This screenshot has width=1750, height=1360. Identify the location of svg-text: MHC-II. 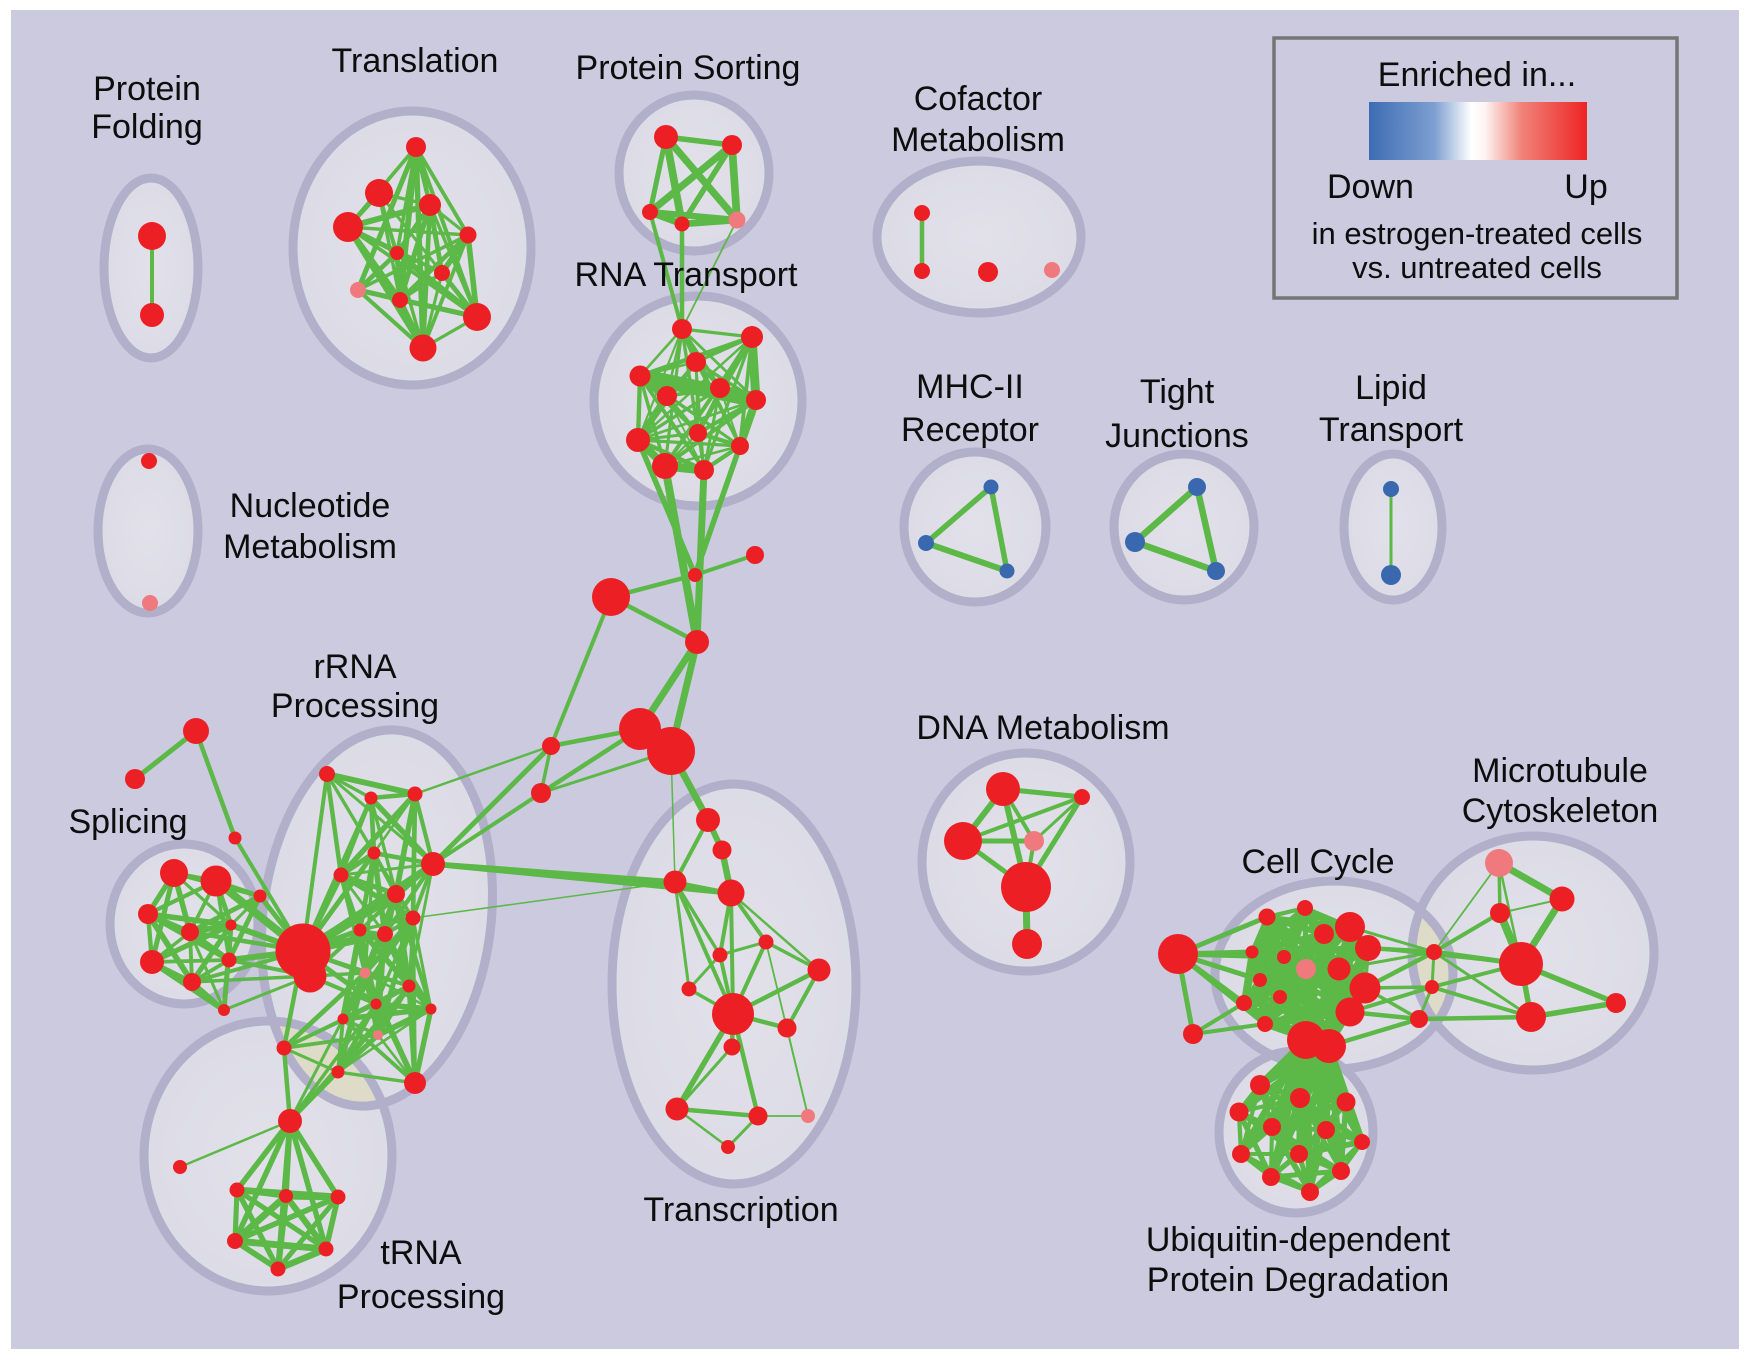
(970, 387).